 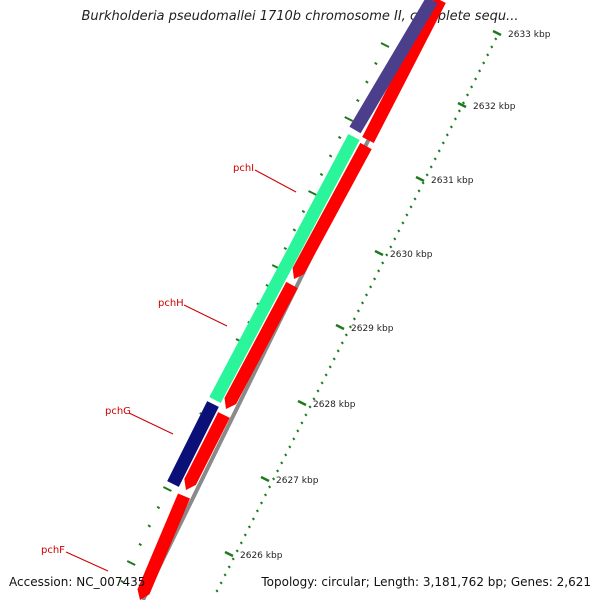 What do you see at coordinates (171, 303) in the screenshot?
I see `gene-label: pchH` at bounding box center [171, 303].